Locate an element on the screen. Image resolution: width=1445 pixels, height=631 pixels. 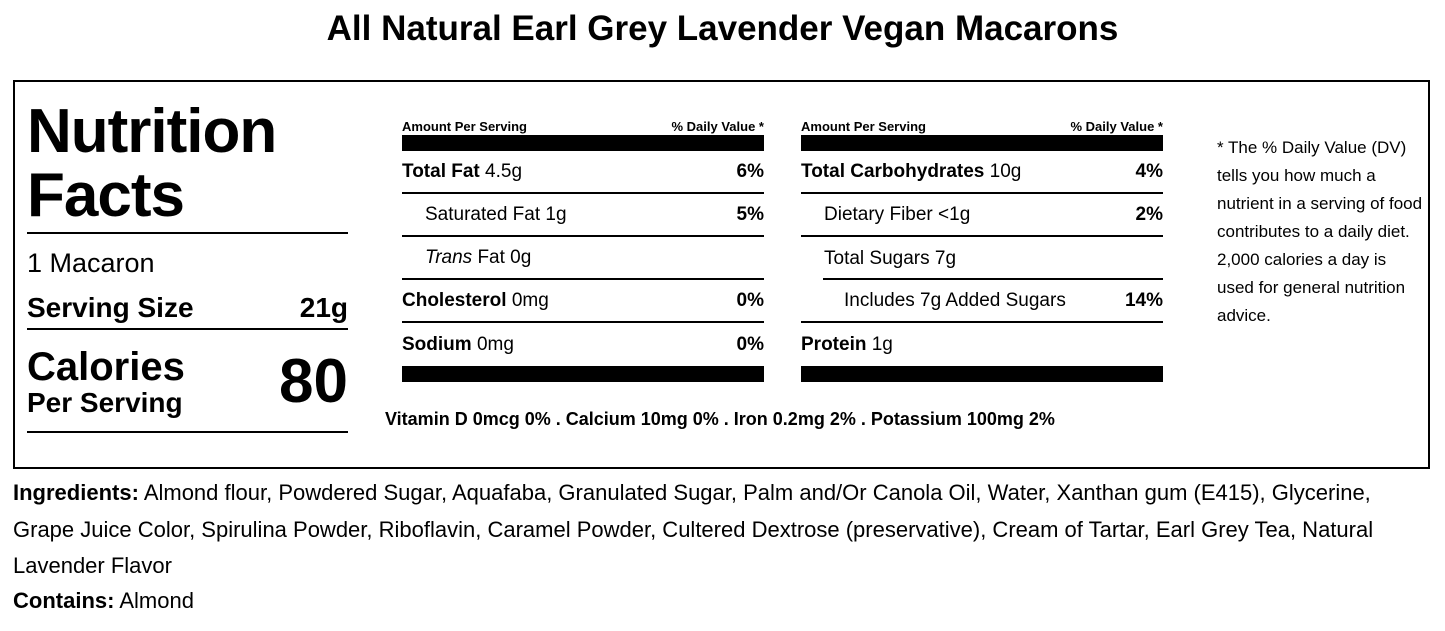
nutrient-name: Cholesterol is located at coordinates (454, 300).